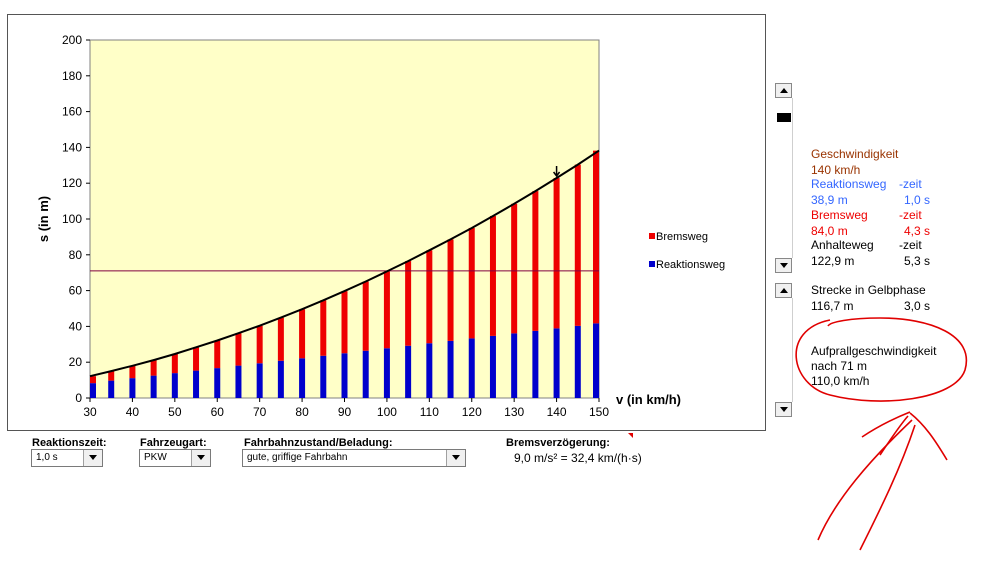  Describe the element at coordinates (67, 458) in the screenshot. I see `reaktionszeit-select: 1,0 s` at that location.